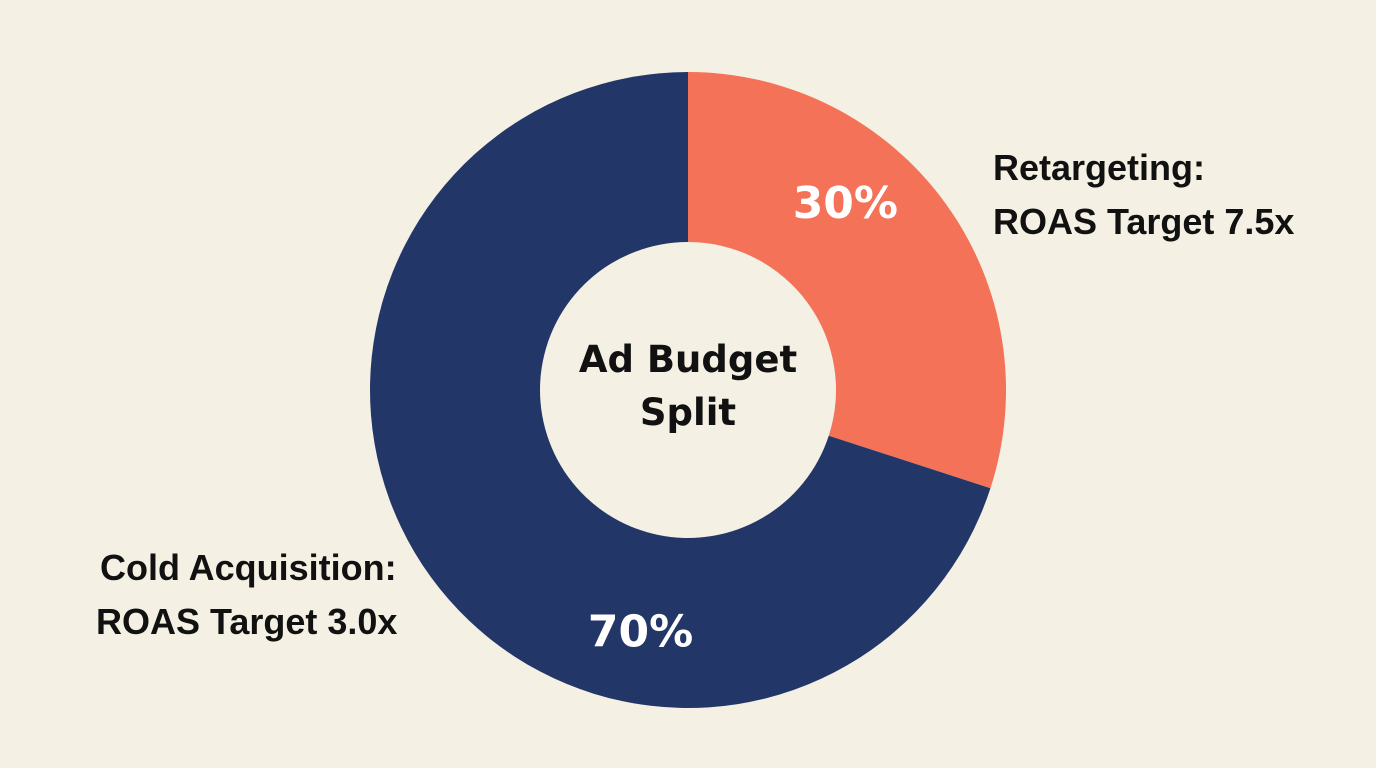 This screenshot has height=768, width=1376. What do you see at coordinates (248, 567) in the screenshot?
I see `cold-acquisition-callout-line-1: Cold Acquisition:` at bounding box center [248, 567].